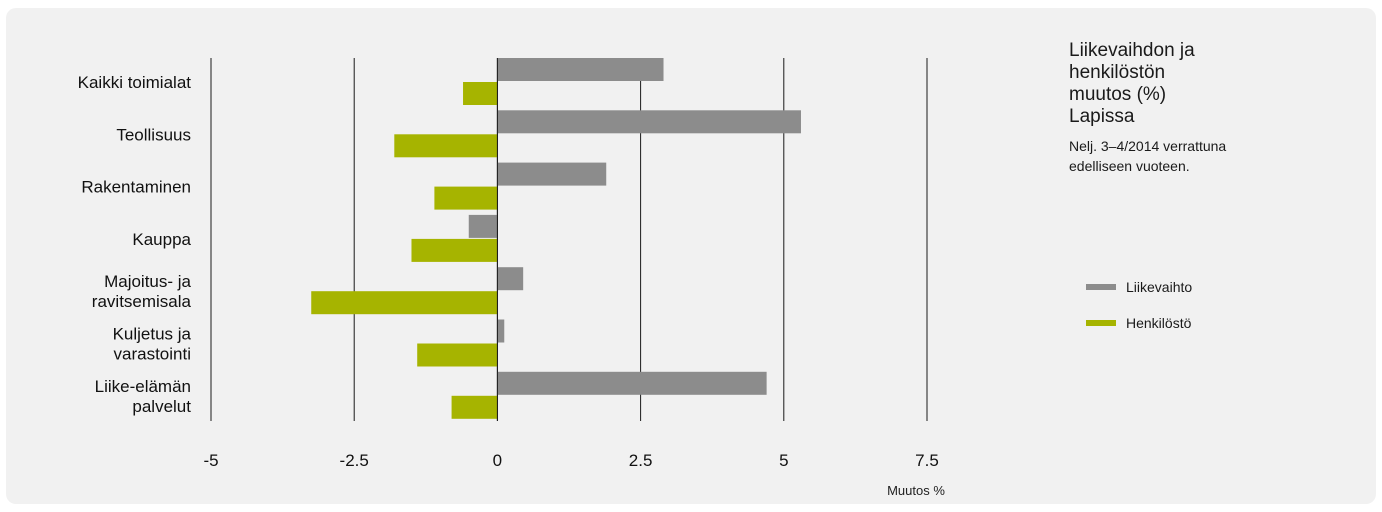 The height and width of the screenshot is (512, 1382). Describe the element at coordinates (916, 490) in the screenshot. I see `x-axis-label: Muutos %` at that location.